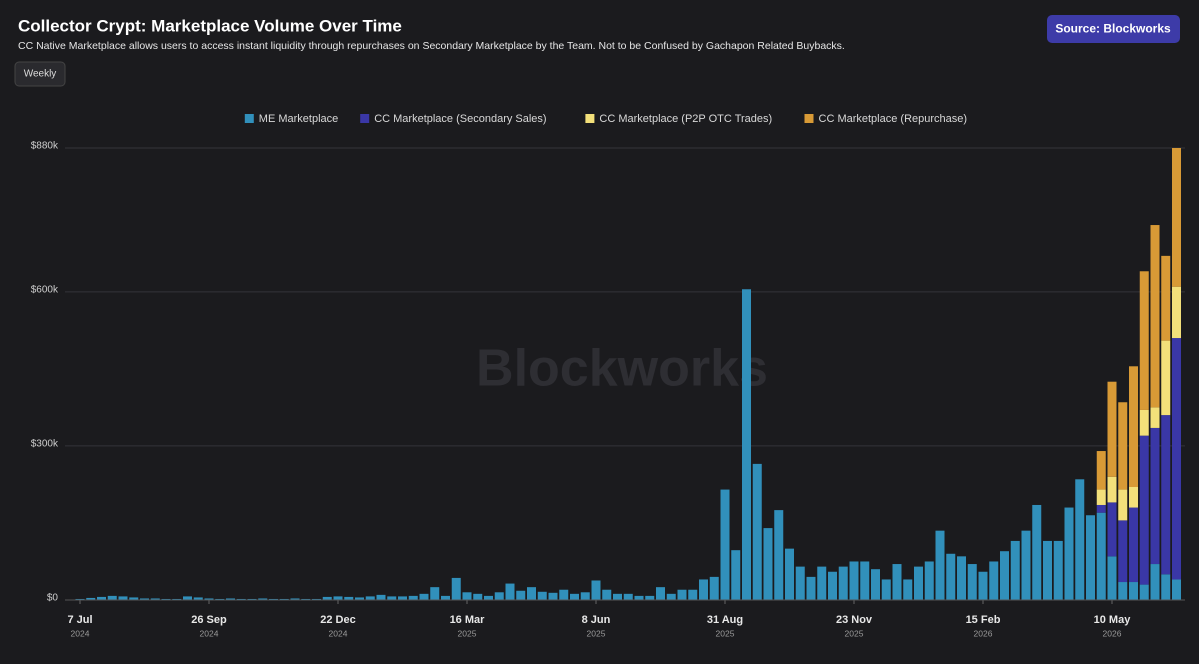 This screenshot has height=664, width=1199. What do you see at coordinates (45, 289) in the screenshot?
I see `y-tick-label: $600k` at bounding box center [45, 289].